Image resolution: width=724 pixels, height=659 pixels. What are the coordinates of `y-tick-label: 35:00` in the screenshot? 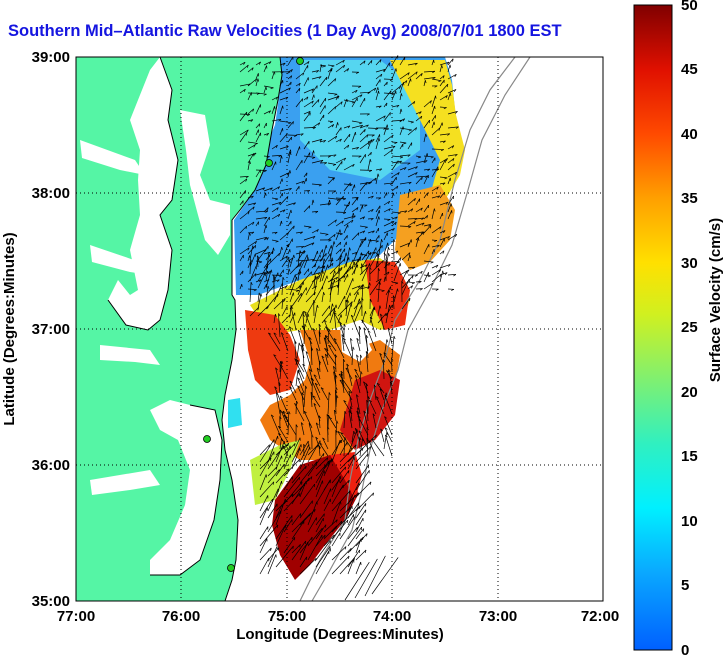 It's located at (51, 601).